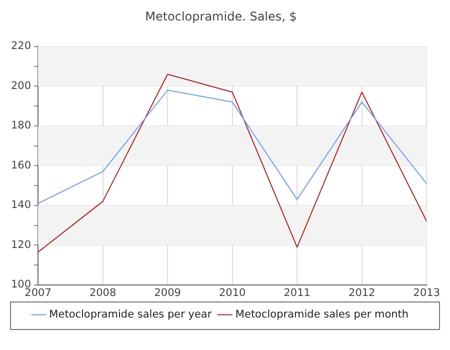 This screenshot has width=450, height=350. Describe the element at coordinates (21, 244) in the screenshot. I see `y-tick-label: 120` at that location.